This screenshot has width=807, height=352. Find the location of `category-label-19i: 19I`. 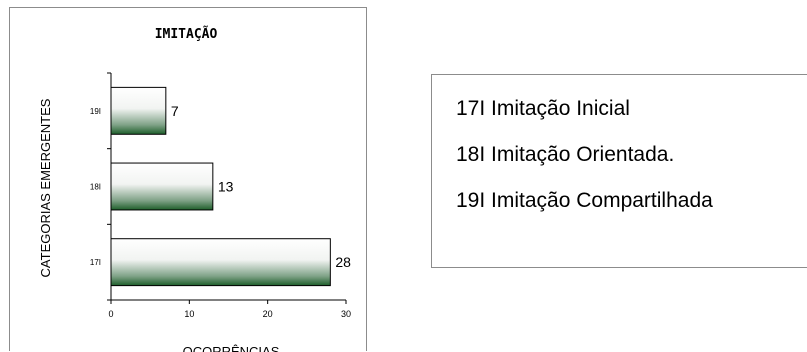

category-label-19i: 19I is located at coordinates (95, 111).